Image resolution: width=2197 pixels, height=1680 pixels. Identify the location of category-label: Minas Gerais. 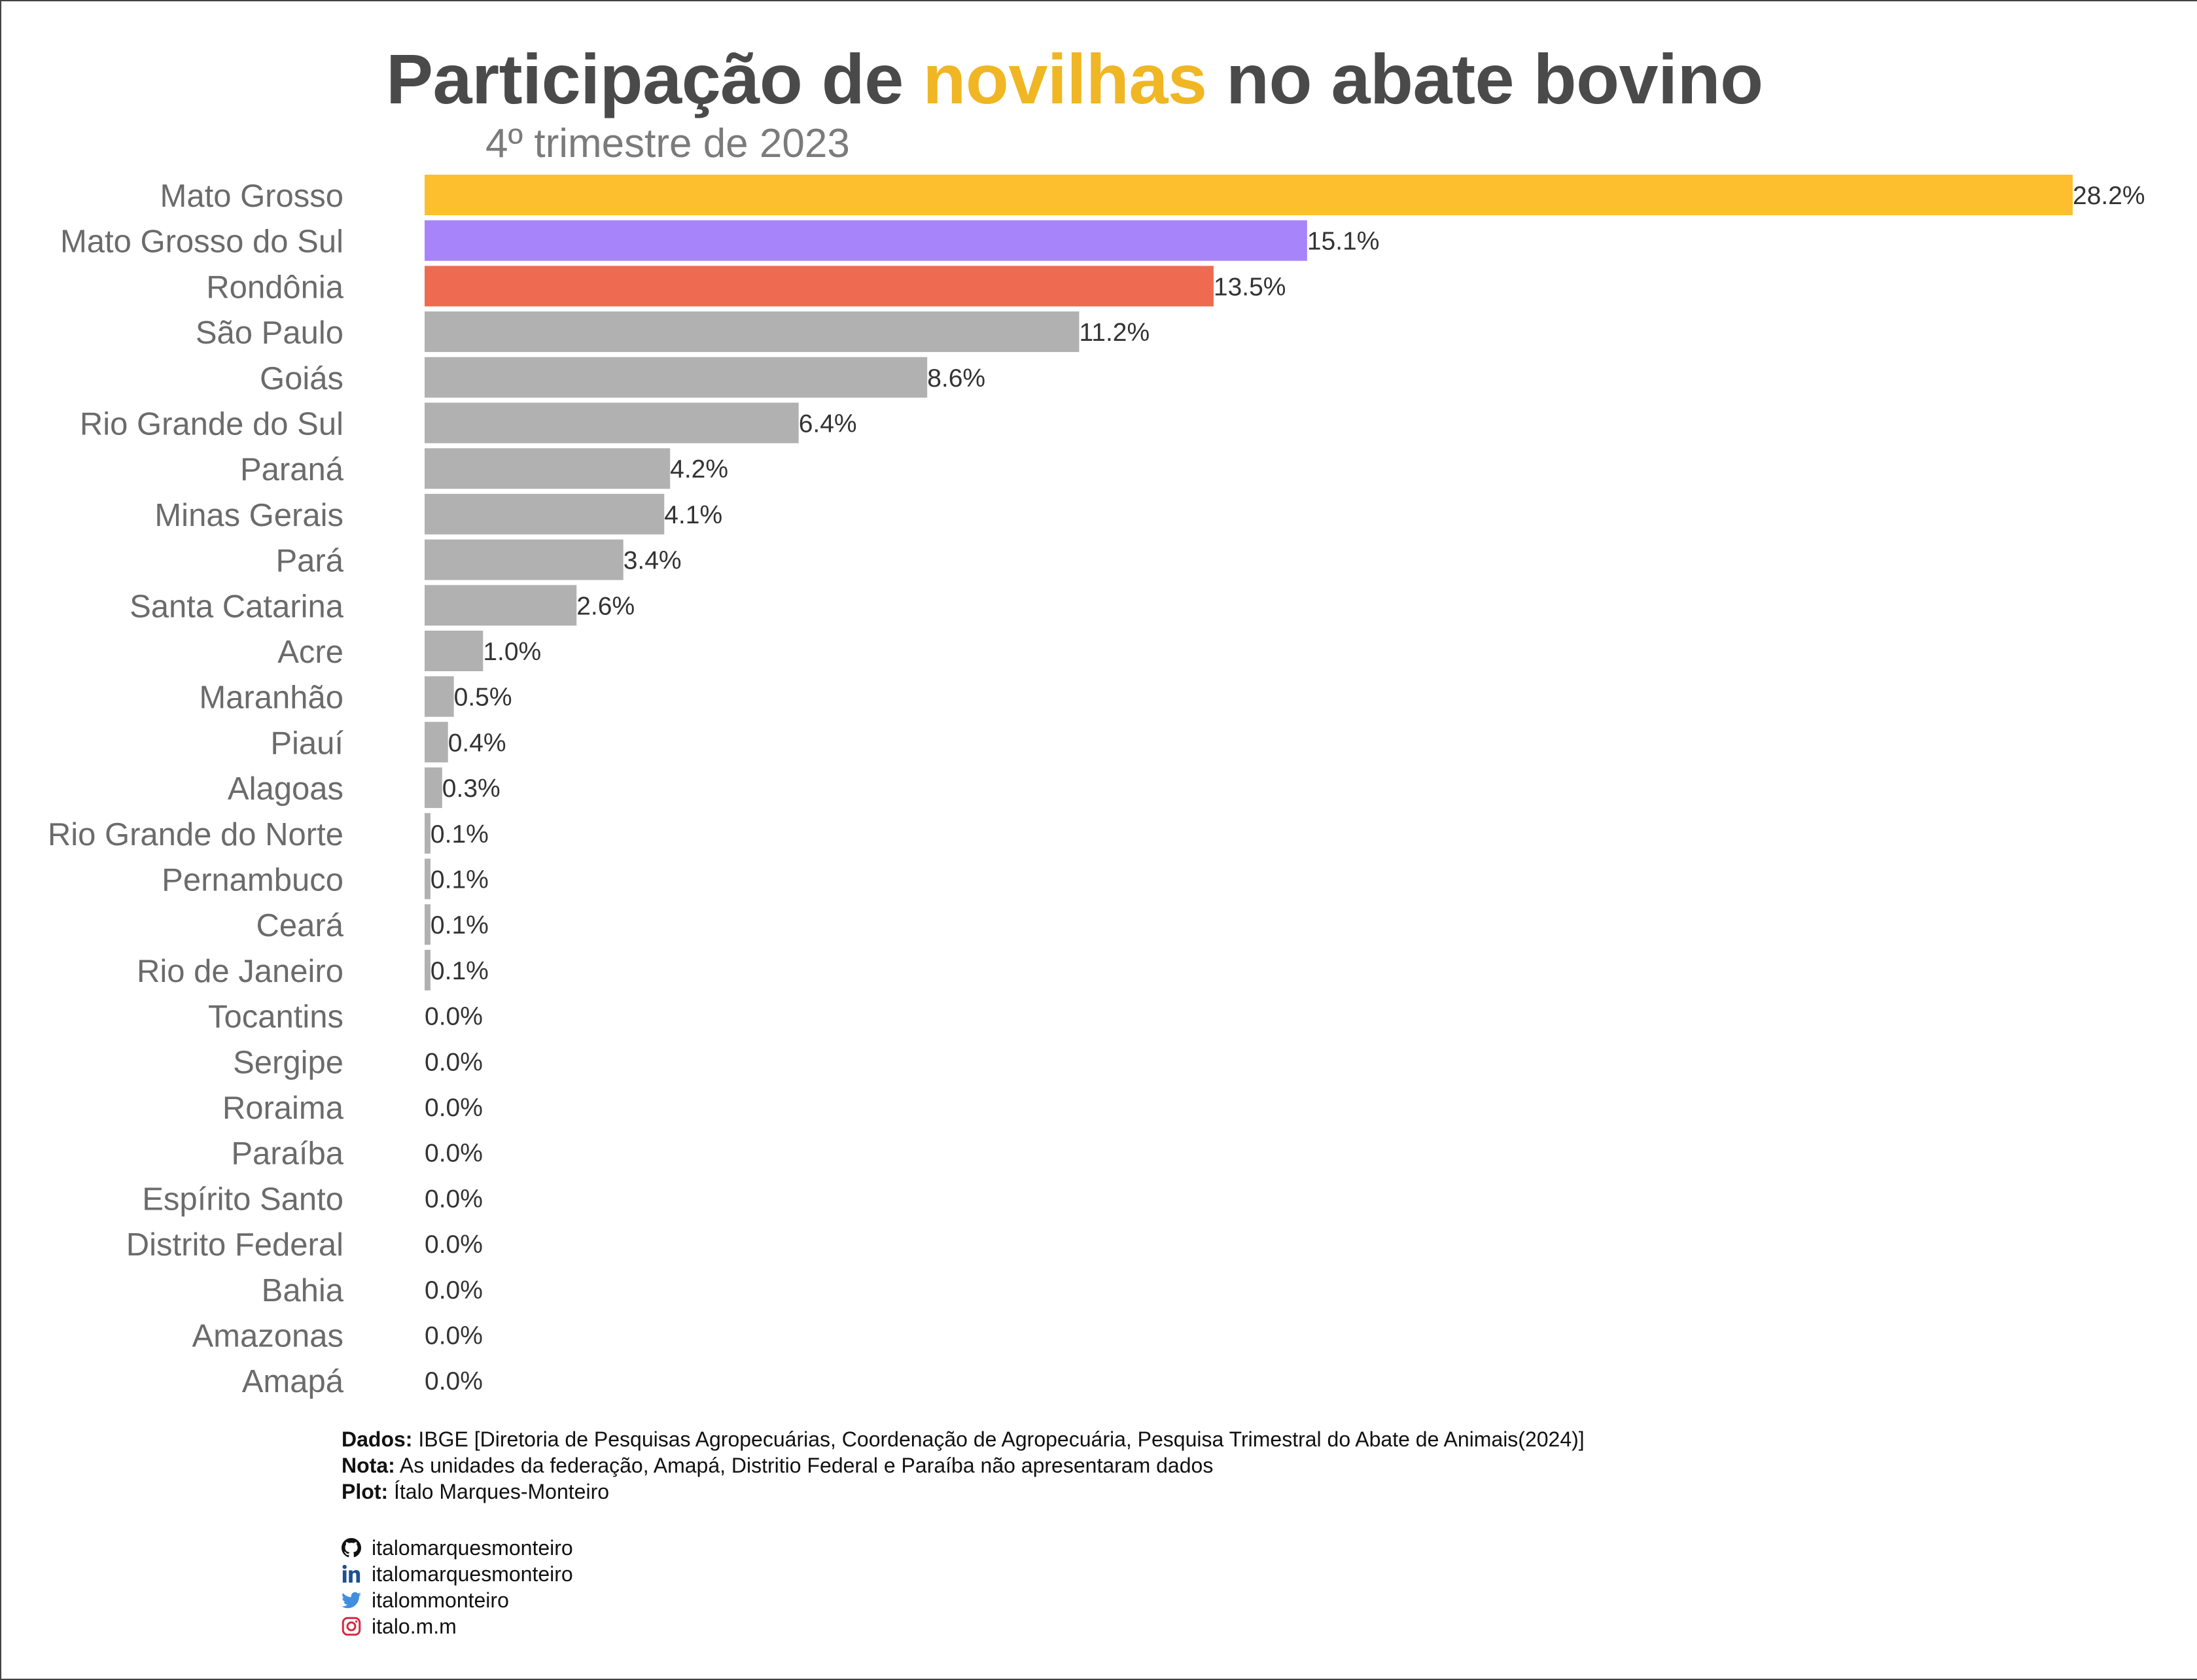
(248, 515).